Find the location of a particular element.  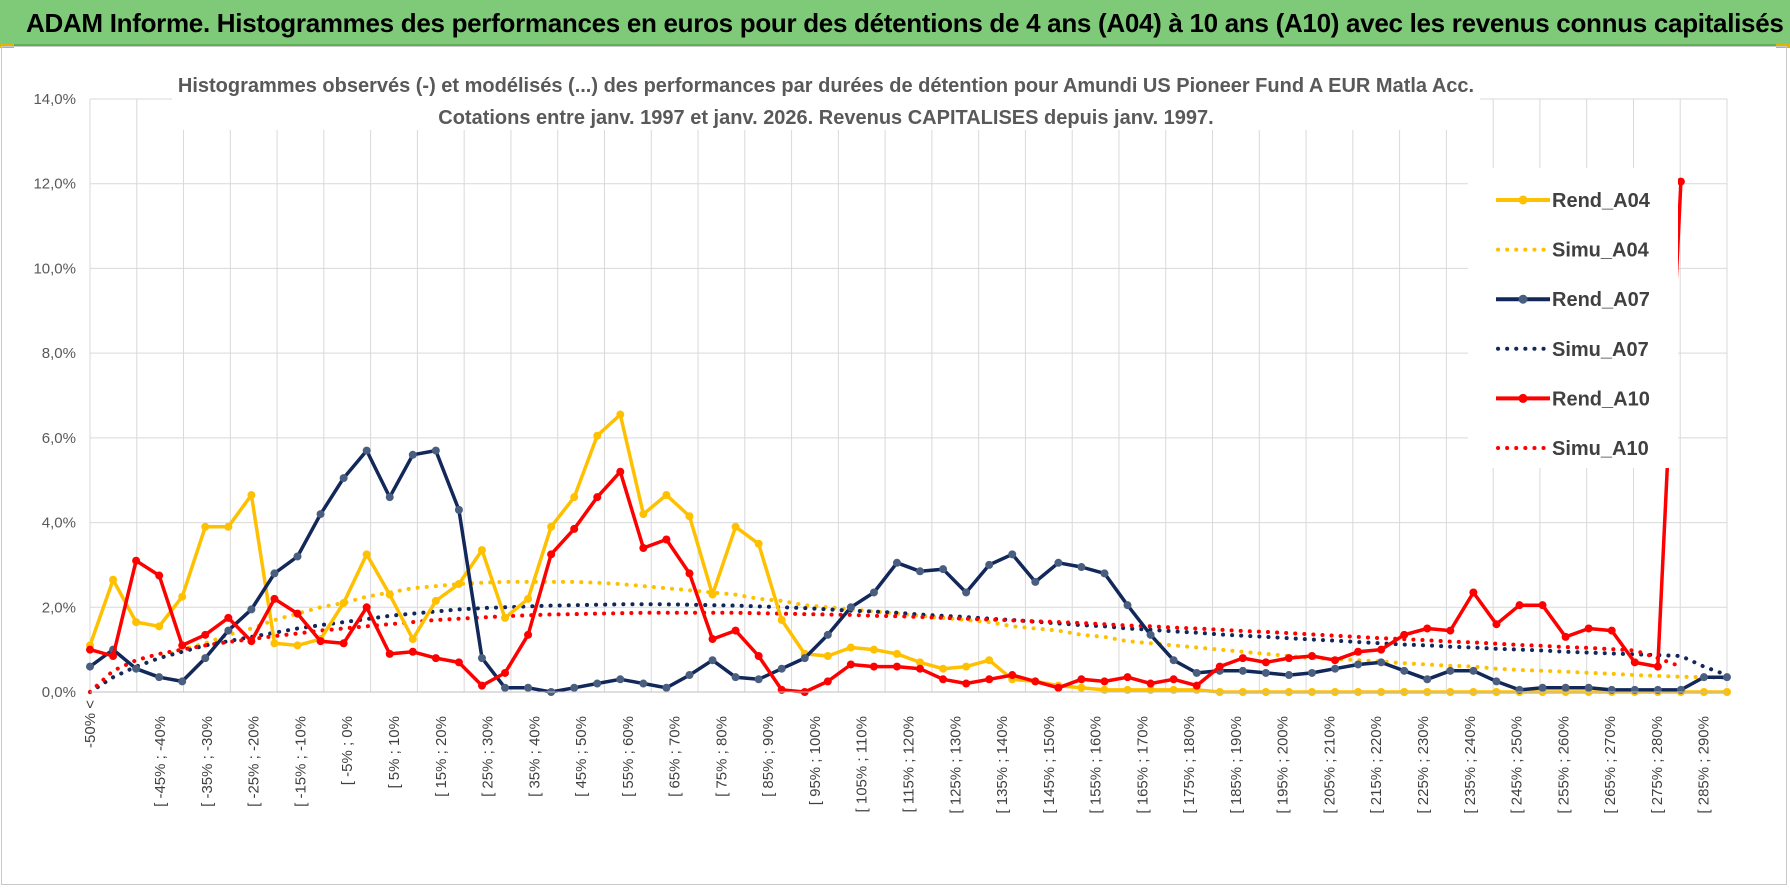

x-tick-label: [ 125% ; 130% is located at coordinates (955, 765).